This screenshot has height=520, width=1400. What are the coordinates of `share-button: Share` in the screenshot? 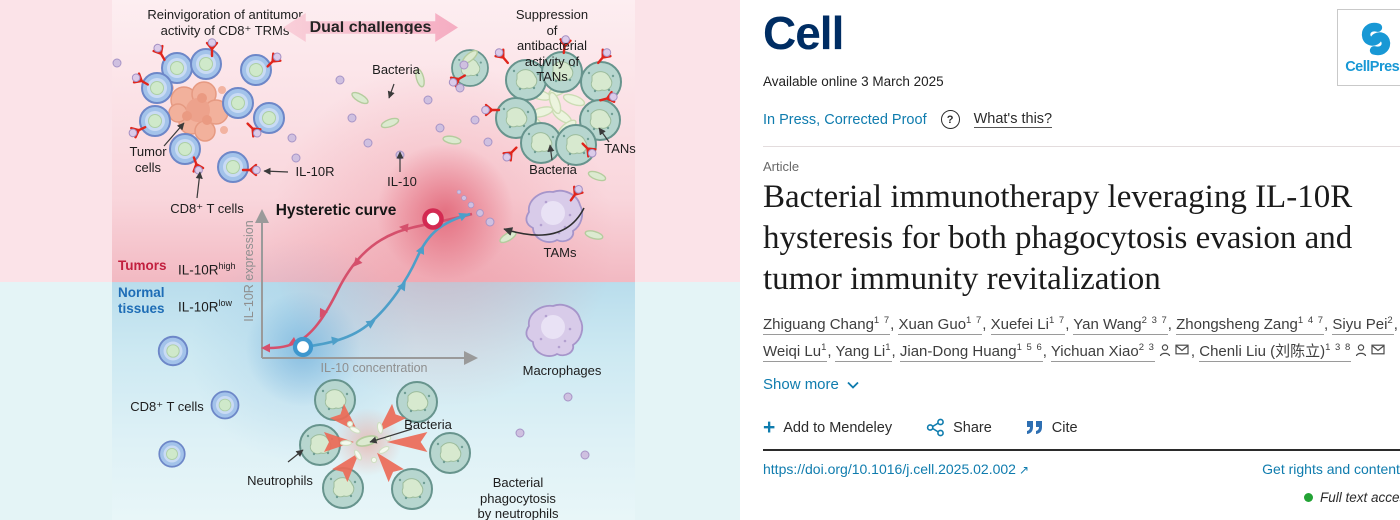 It's located at (959, 427).